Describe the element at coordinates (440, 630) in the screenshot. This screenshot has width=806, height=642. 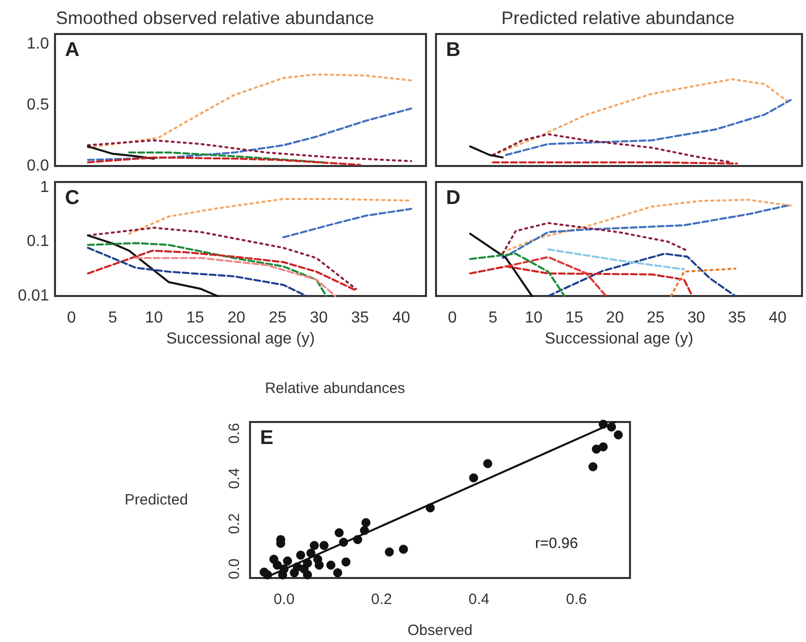
I see `x-axis-title: Observed` at that location.